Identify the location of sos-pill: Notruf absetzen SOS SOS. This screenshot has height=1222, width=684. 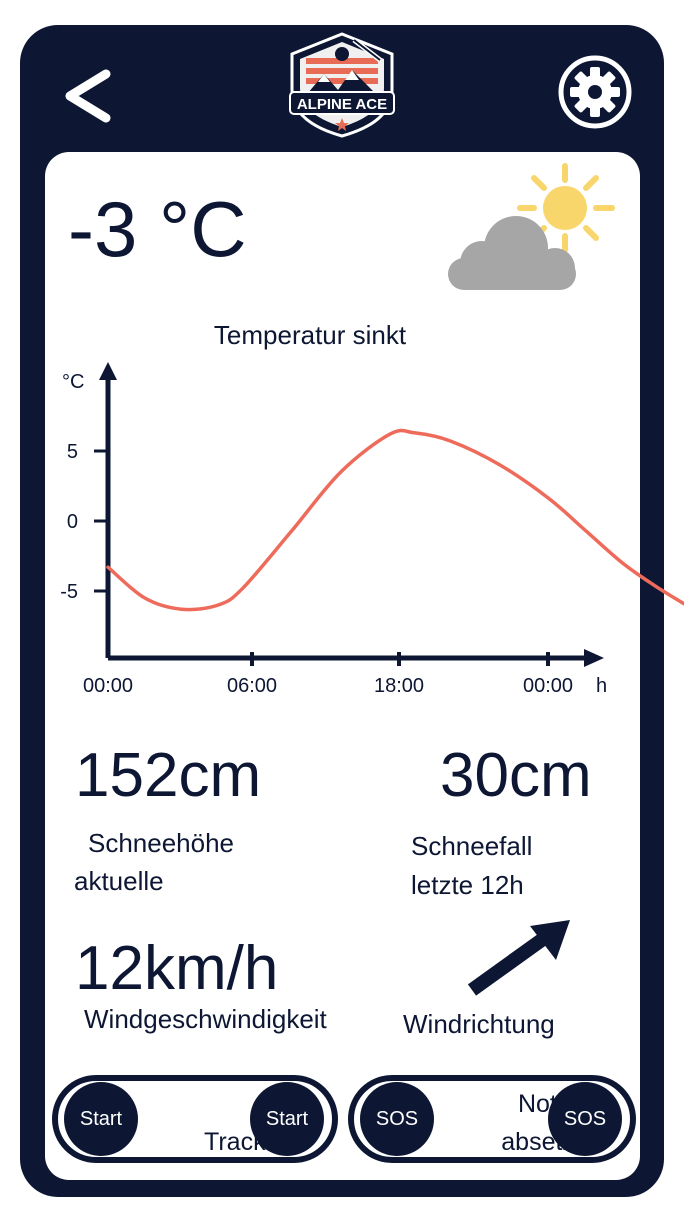
(492, 1119).